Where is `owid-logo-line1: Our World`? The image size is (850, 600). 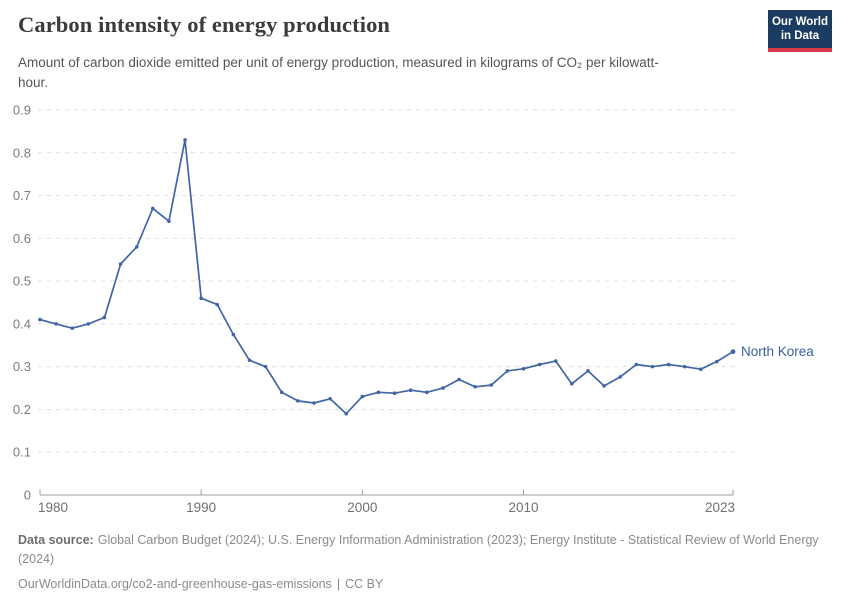 owid-logo-line1: Our World is located at coordinates (799, 21).